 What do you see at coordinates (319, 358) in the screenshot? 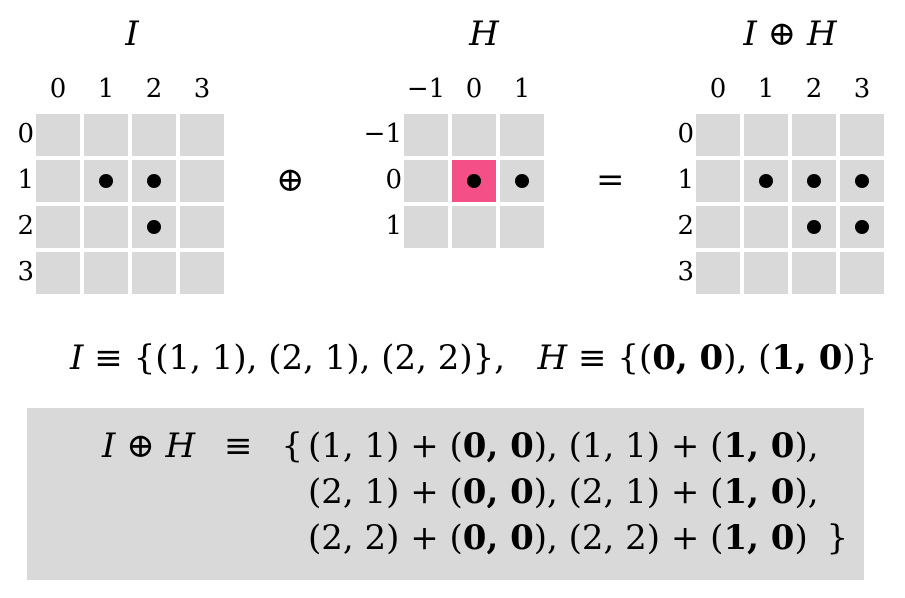
I see `def-i-set: {(1, 1), (2, 1), (2, 2)},` at bounding box center [319, 358].